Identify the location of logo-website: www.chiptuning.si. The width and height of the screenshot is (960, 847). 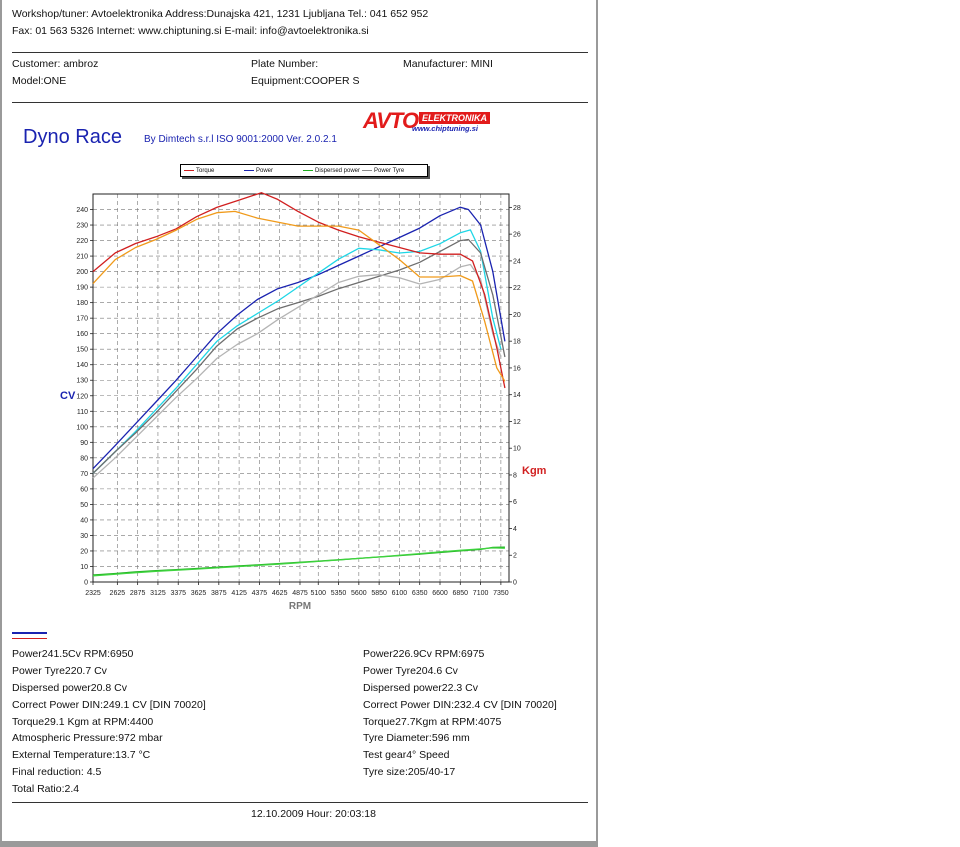
(445, 128).